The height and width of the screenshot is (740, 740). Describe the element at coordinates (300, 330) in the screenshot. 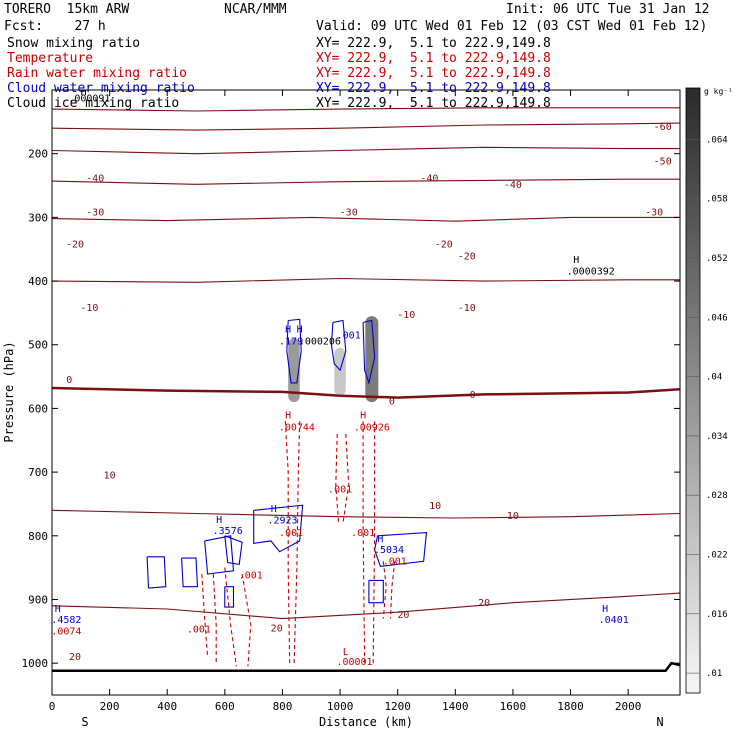

I see `value-label-5: H` at that location.